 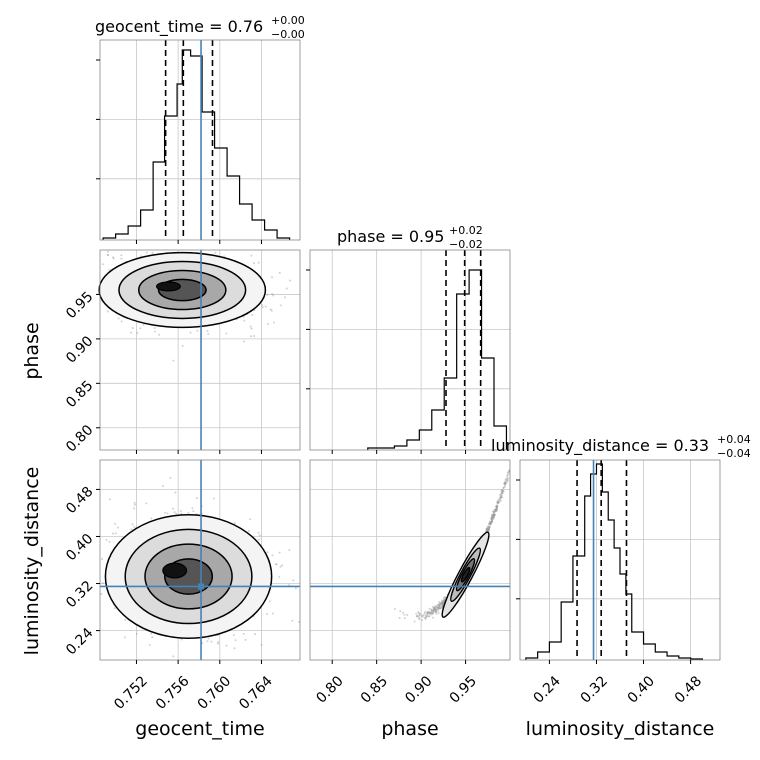 I want to click on title-geocent-time: geocent_time = 0.76, so click(x=179, y=27).